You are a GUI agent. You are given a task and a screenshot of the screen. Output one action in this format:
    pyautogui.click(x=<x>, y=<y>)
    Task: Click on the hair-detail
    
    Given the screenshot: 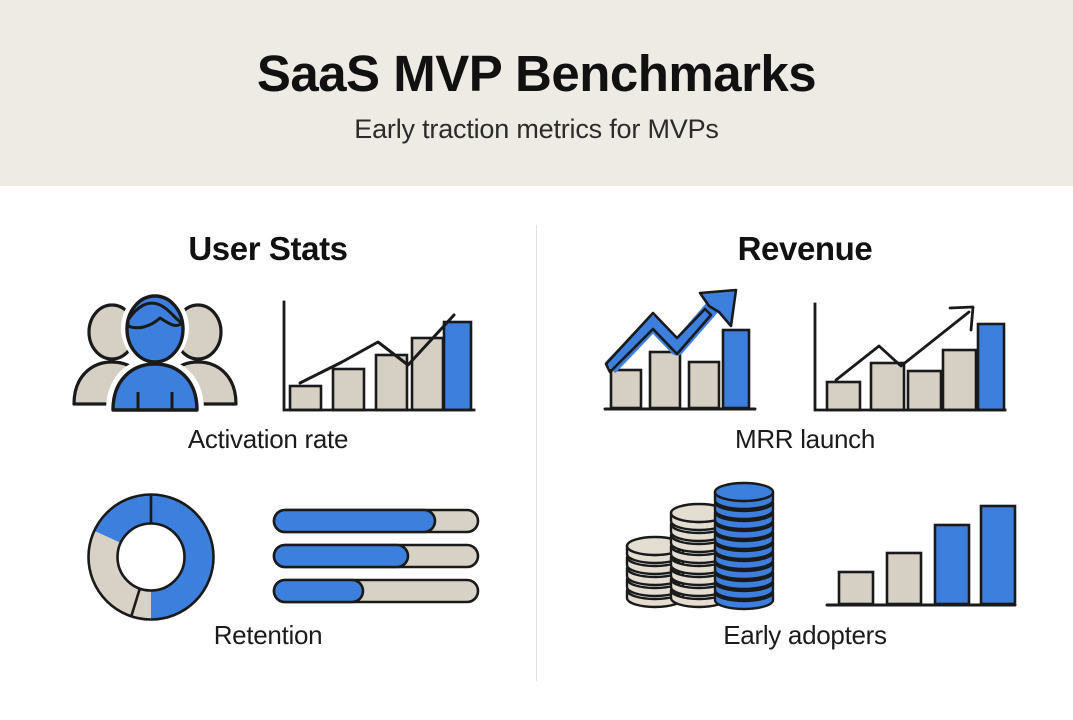 What is the action you would take?
    pyautogui.click(x=155, y=315)
    